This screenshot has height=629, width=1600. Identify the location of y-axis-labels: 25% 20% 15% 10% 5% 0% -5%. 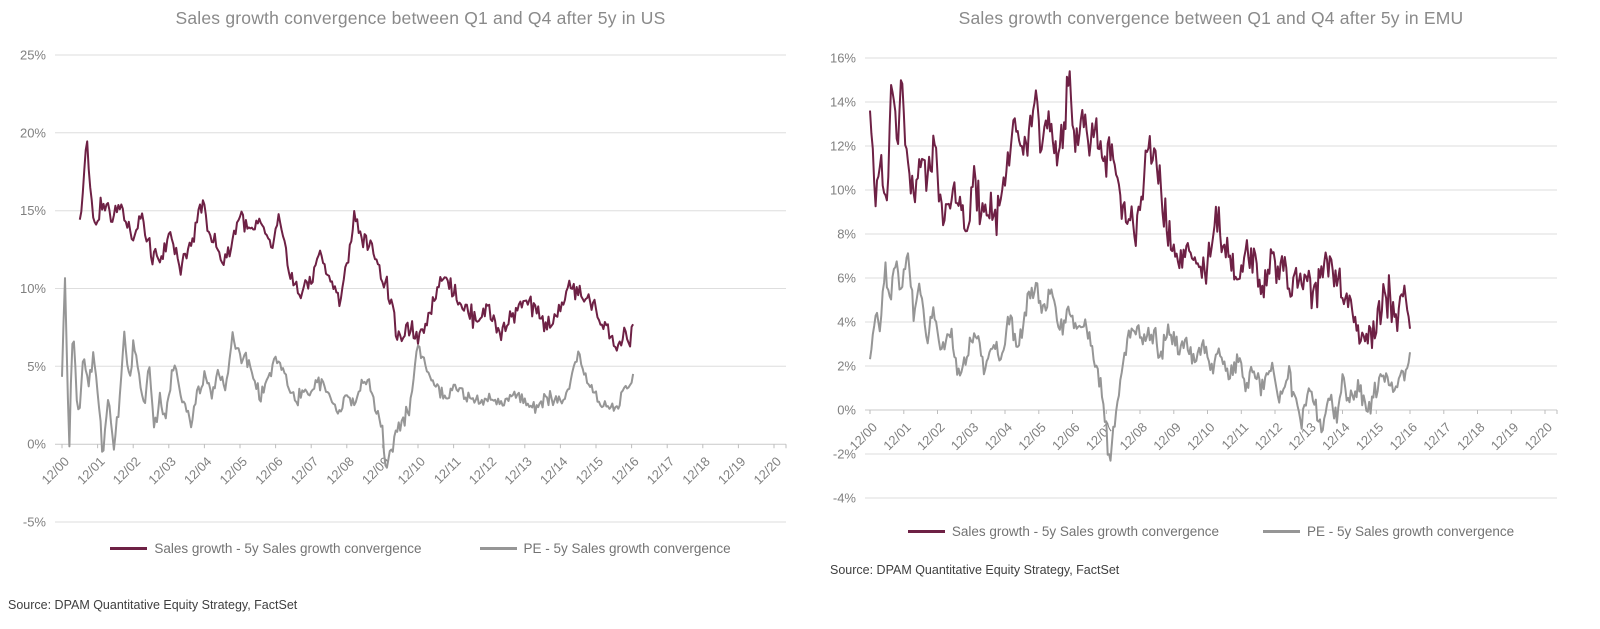
(33, 289).